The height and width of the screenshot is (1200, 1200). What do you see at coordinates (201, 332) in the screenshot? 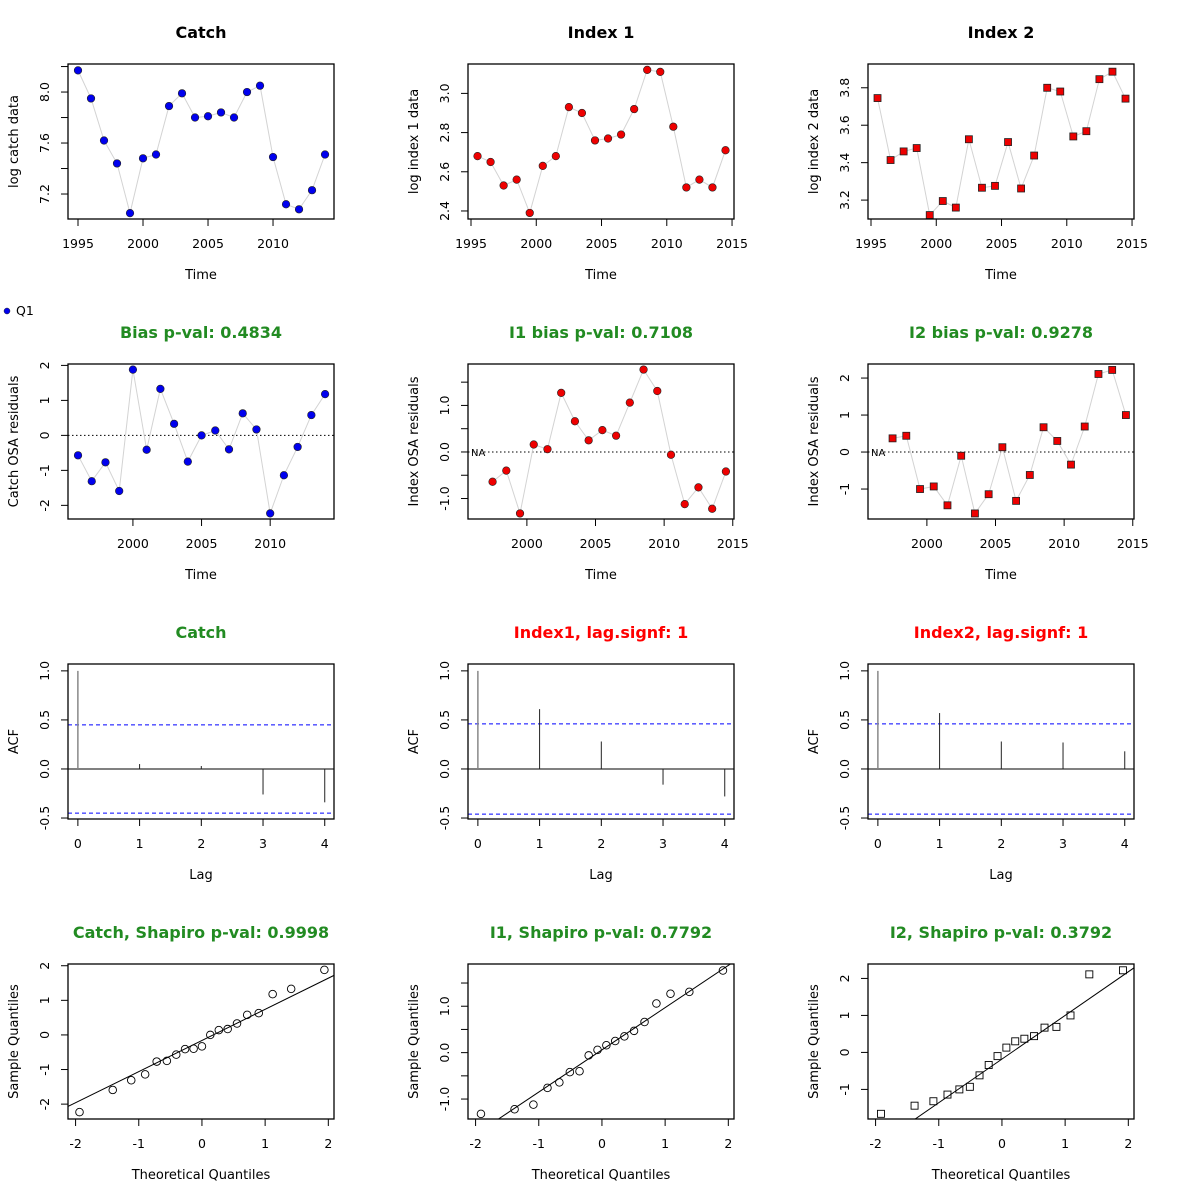
I see `panel-title: Bias p-val: 0.4834` at bounding box center [201, 332].